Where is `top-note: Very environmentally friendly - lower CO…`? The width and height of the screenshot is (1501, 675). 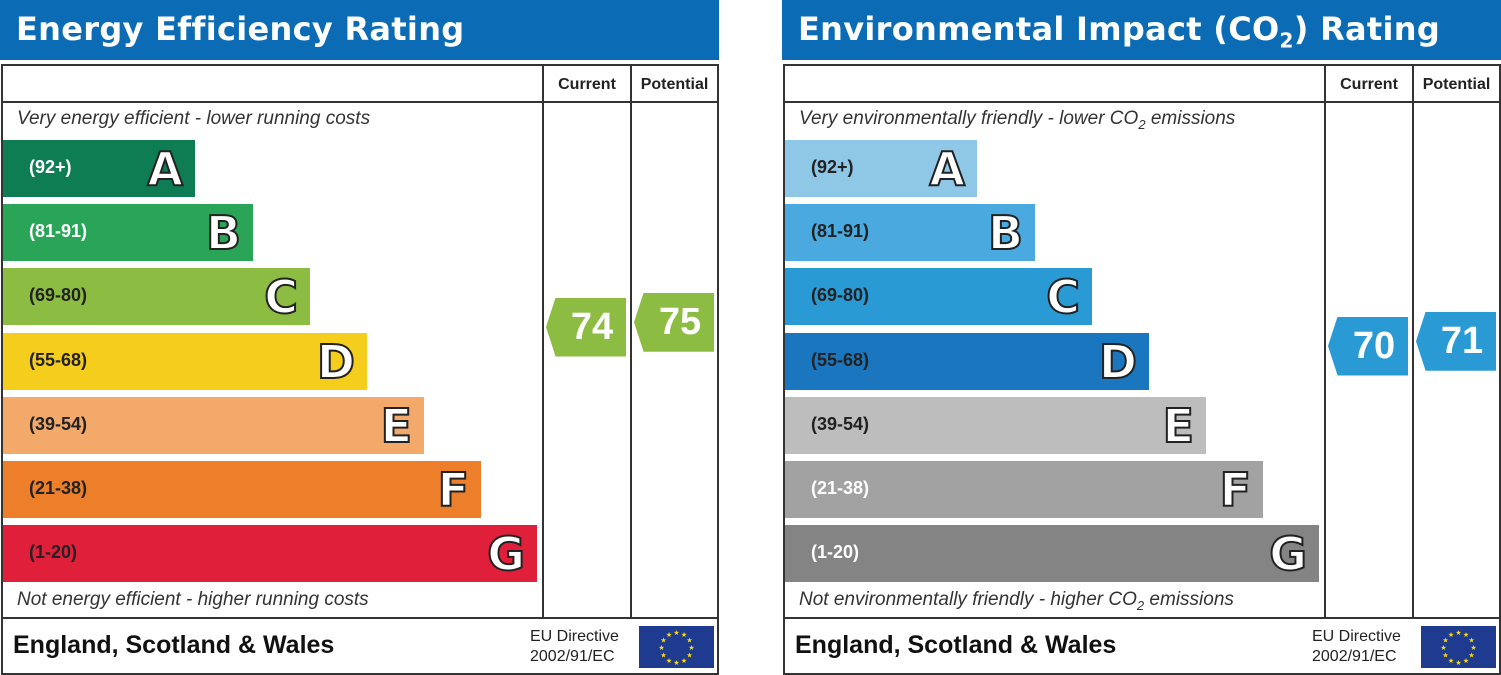
top-note: Very environmentally friendly - lower CO… is located at coordinates (1017, 120).